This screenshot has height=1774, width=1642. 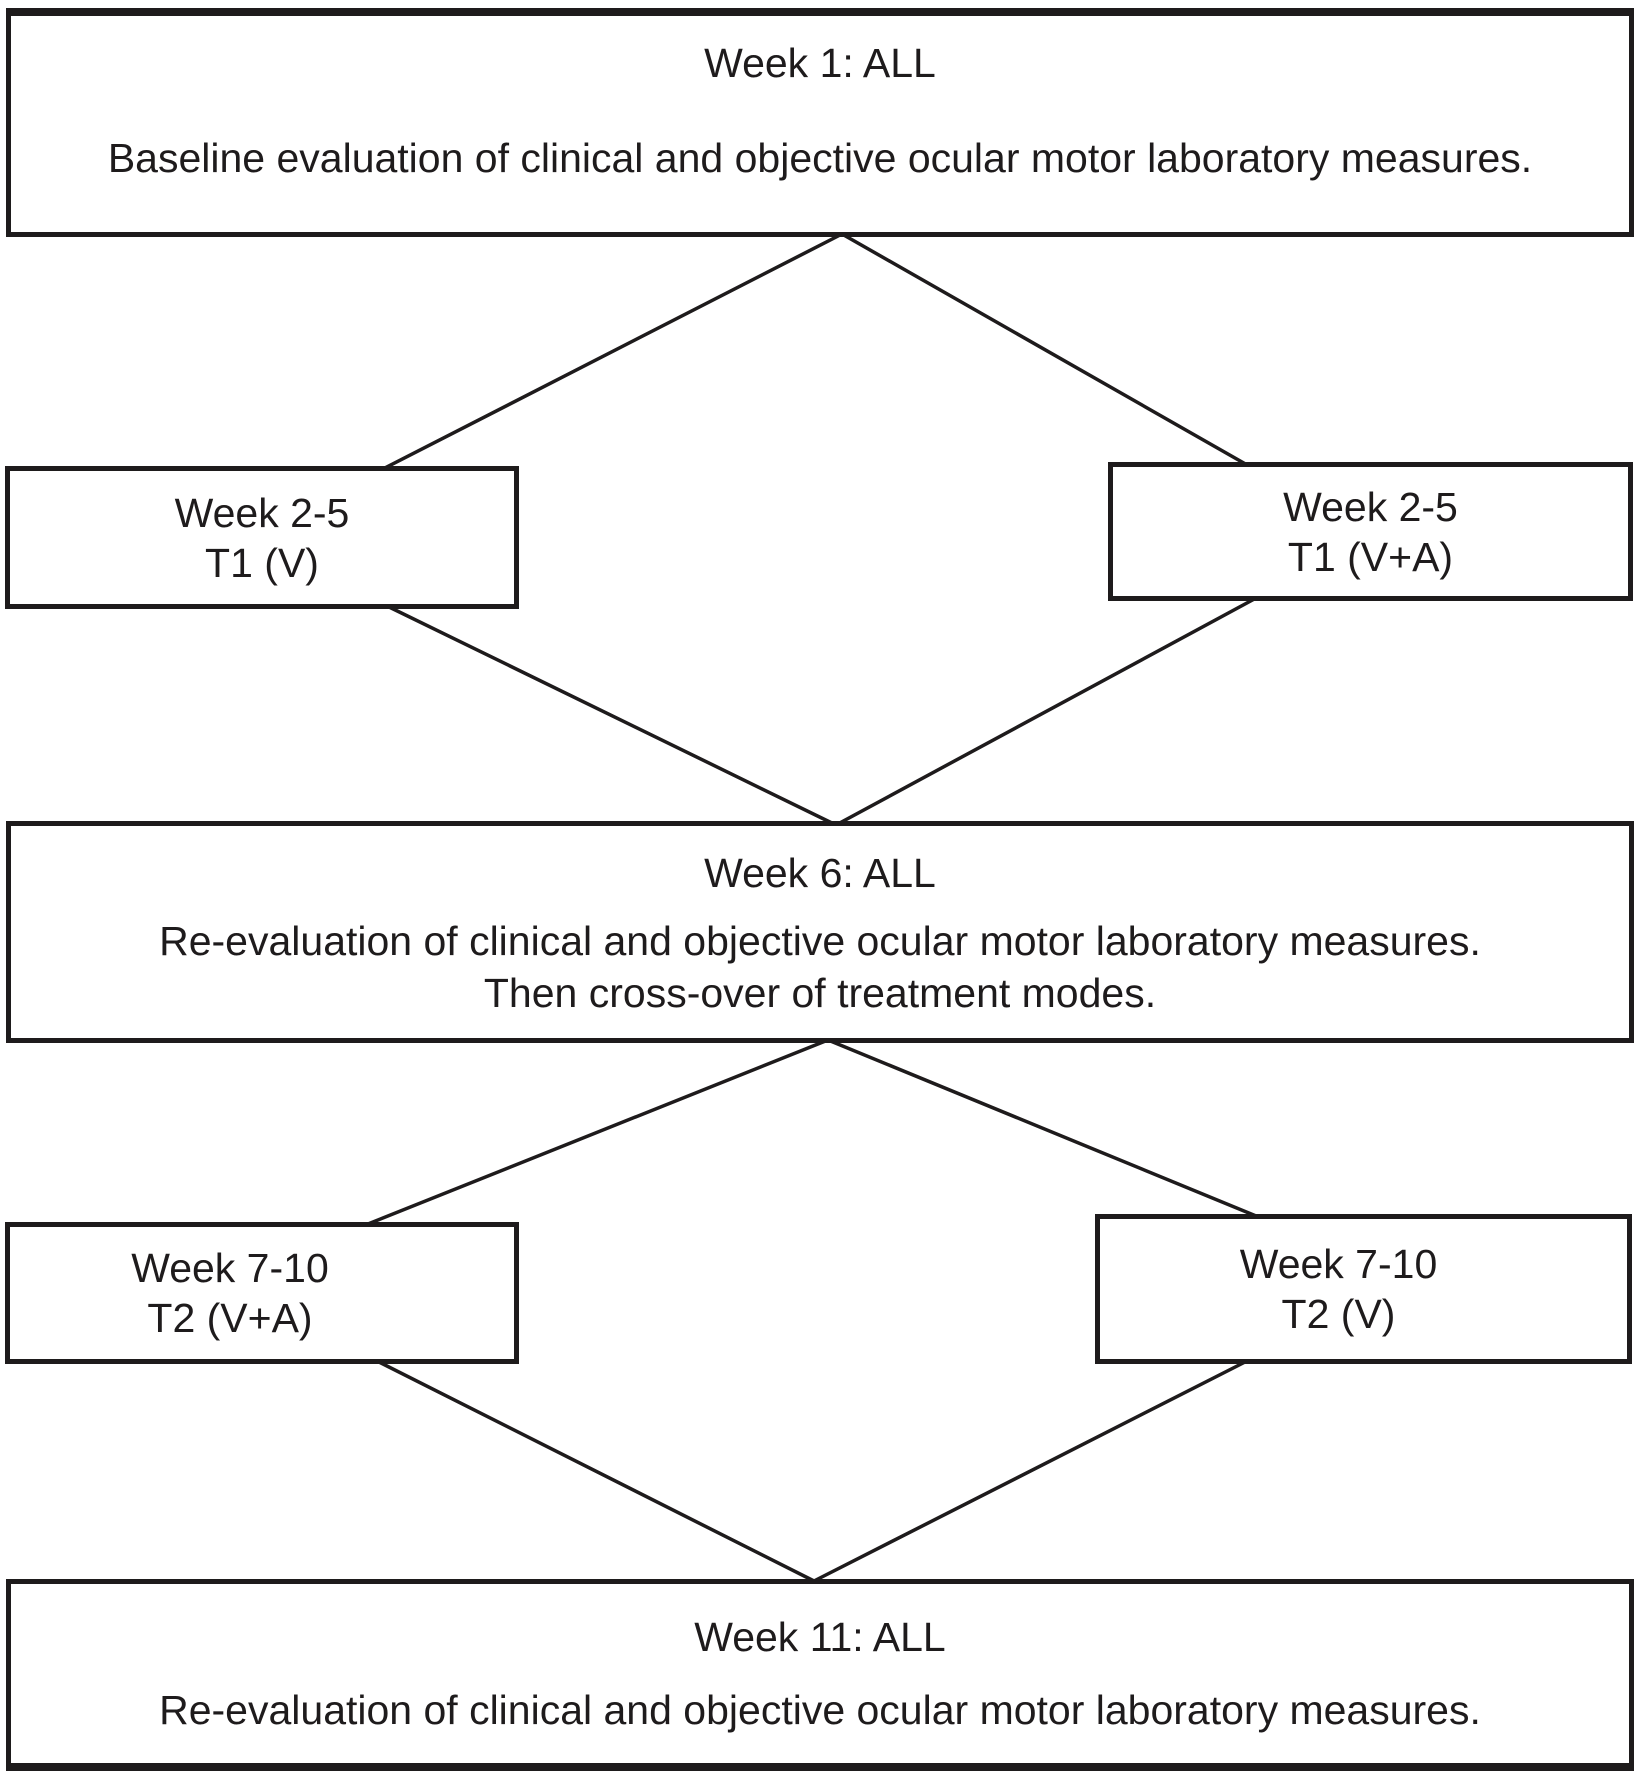 What do you see at coordinates (262, 1293) in the screenshot?
I see `node-week7-10-t2-va: Week 7-10 T2 (V+A)` at bounding box center [262, 1293].